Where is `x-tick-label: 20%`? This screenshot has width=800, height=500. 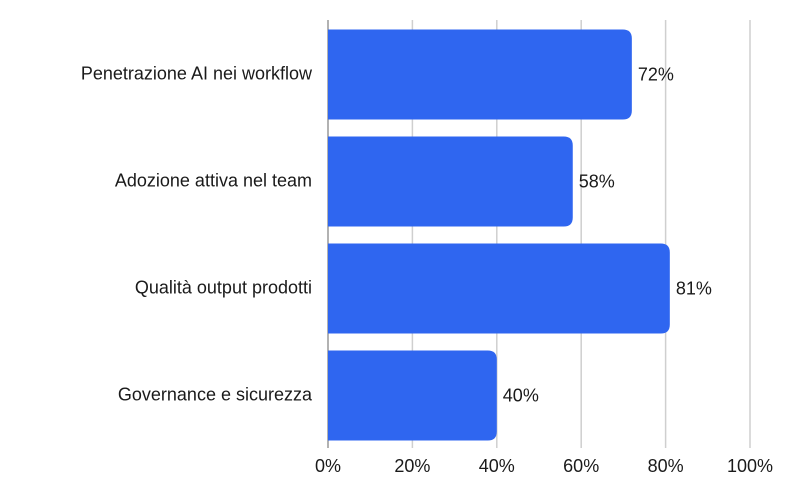
x-tick-label: 20% is located at coordinates (412, 466).